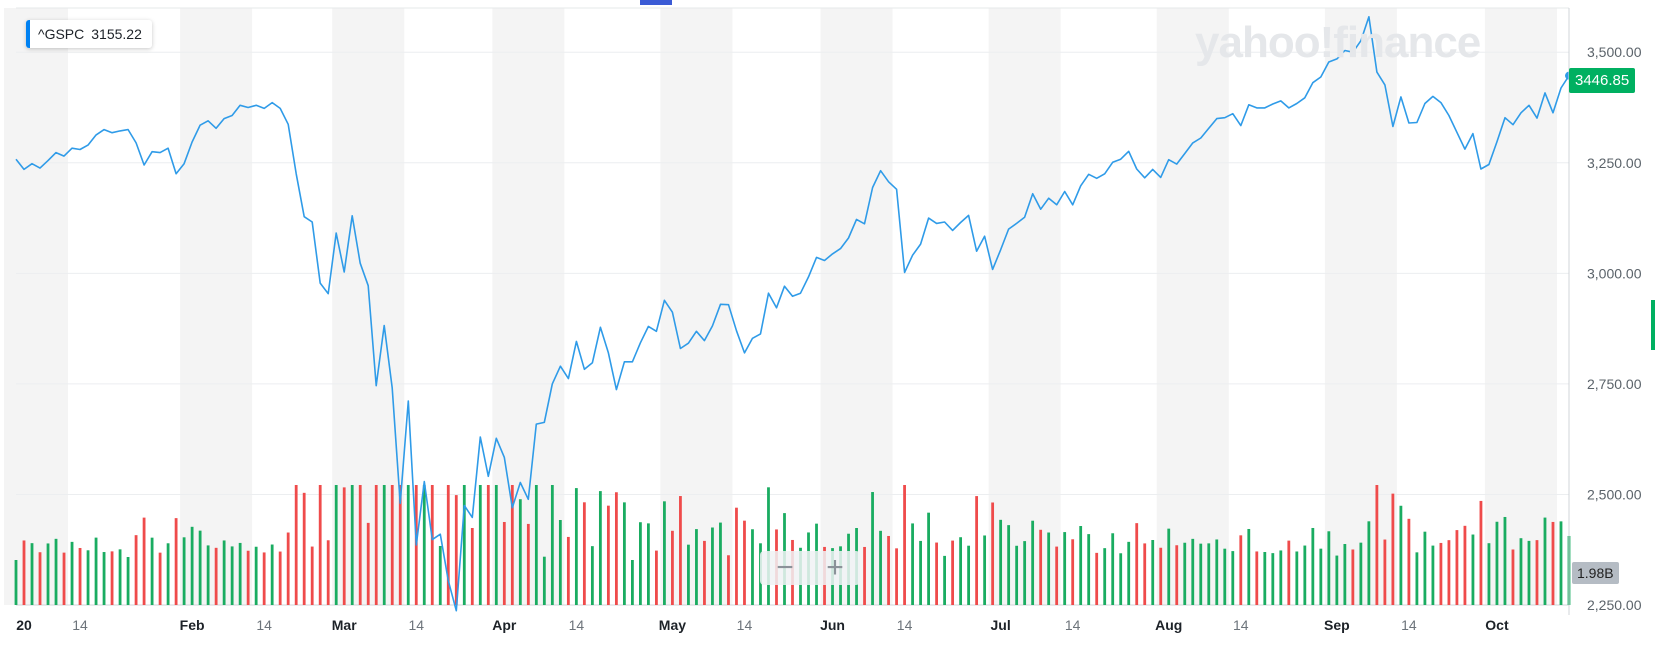  What do you see at coordinates (116, 34) in the screenshot?
I see `legend-value: 3155.22` at bounding box center [116, 34].